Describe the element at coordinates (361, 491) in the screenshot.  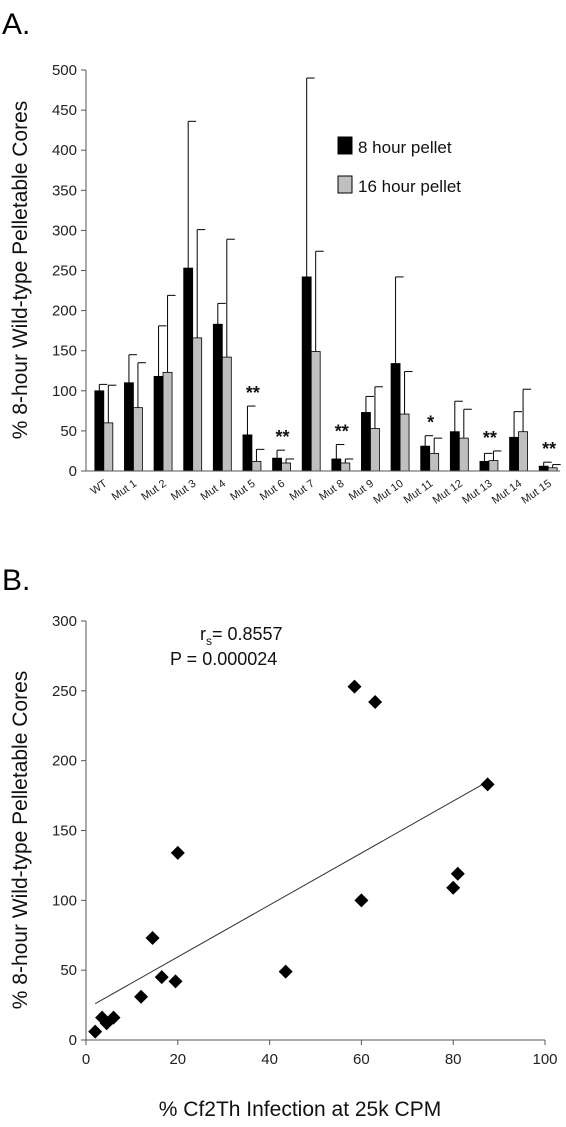
I see `category-label: Mut 9` at that location.